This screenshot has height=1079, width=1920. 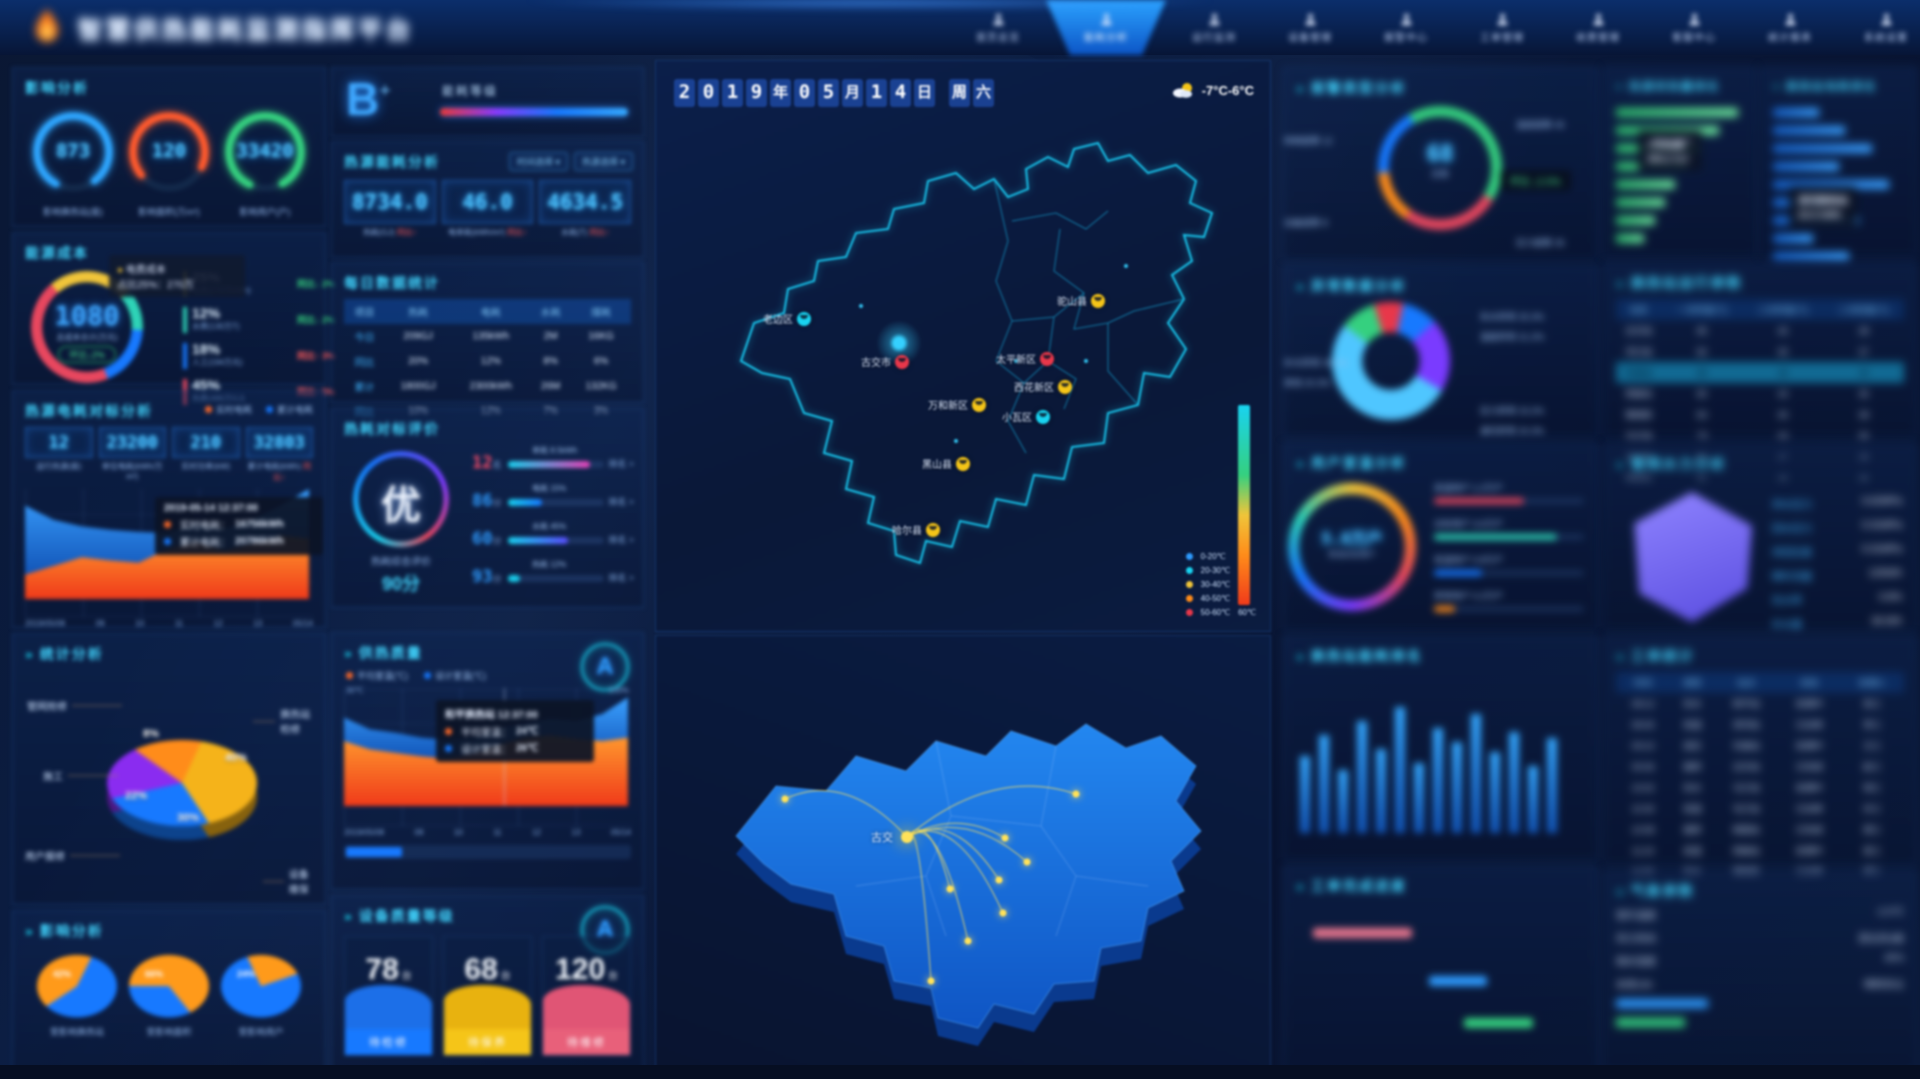 I want to click on panel-title: » 气象参数, so click(x=1655, y=891).